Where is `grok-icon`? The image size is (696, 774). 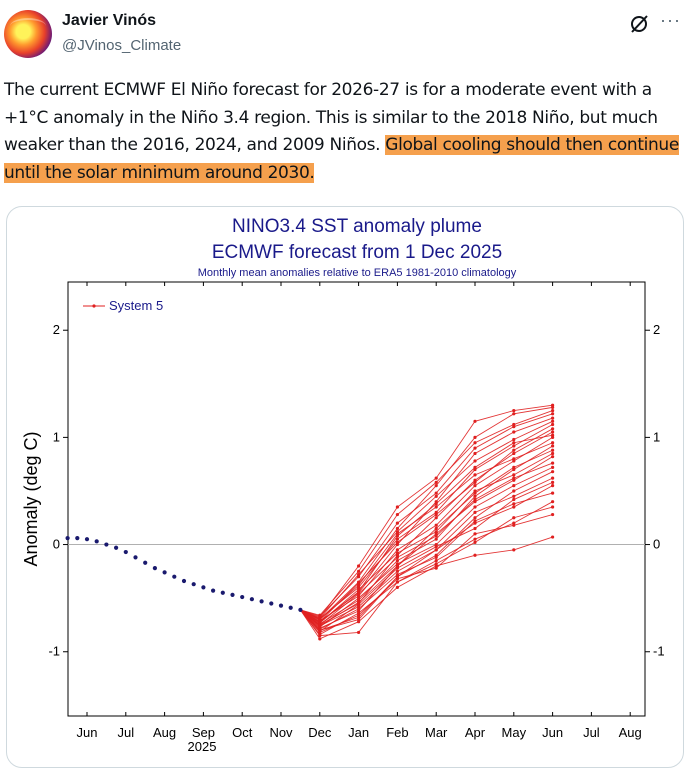
grok-icon is located at coordinates (639, 24).